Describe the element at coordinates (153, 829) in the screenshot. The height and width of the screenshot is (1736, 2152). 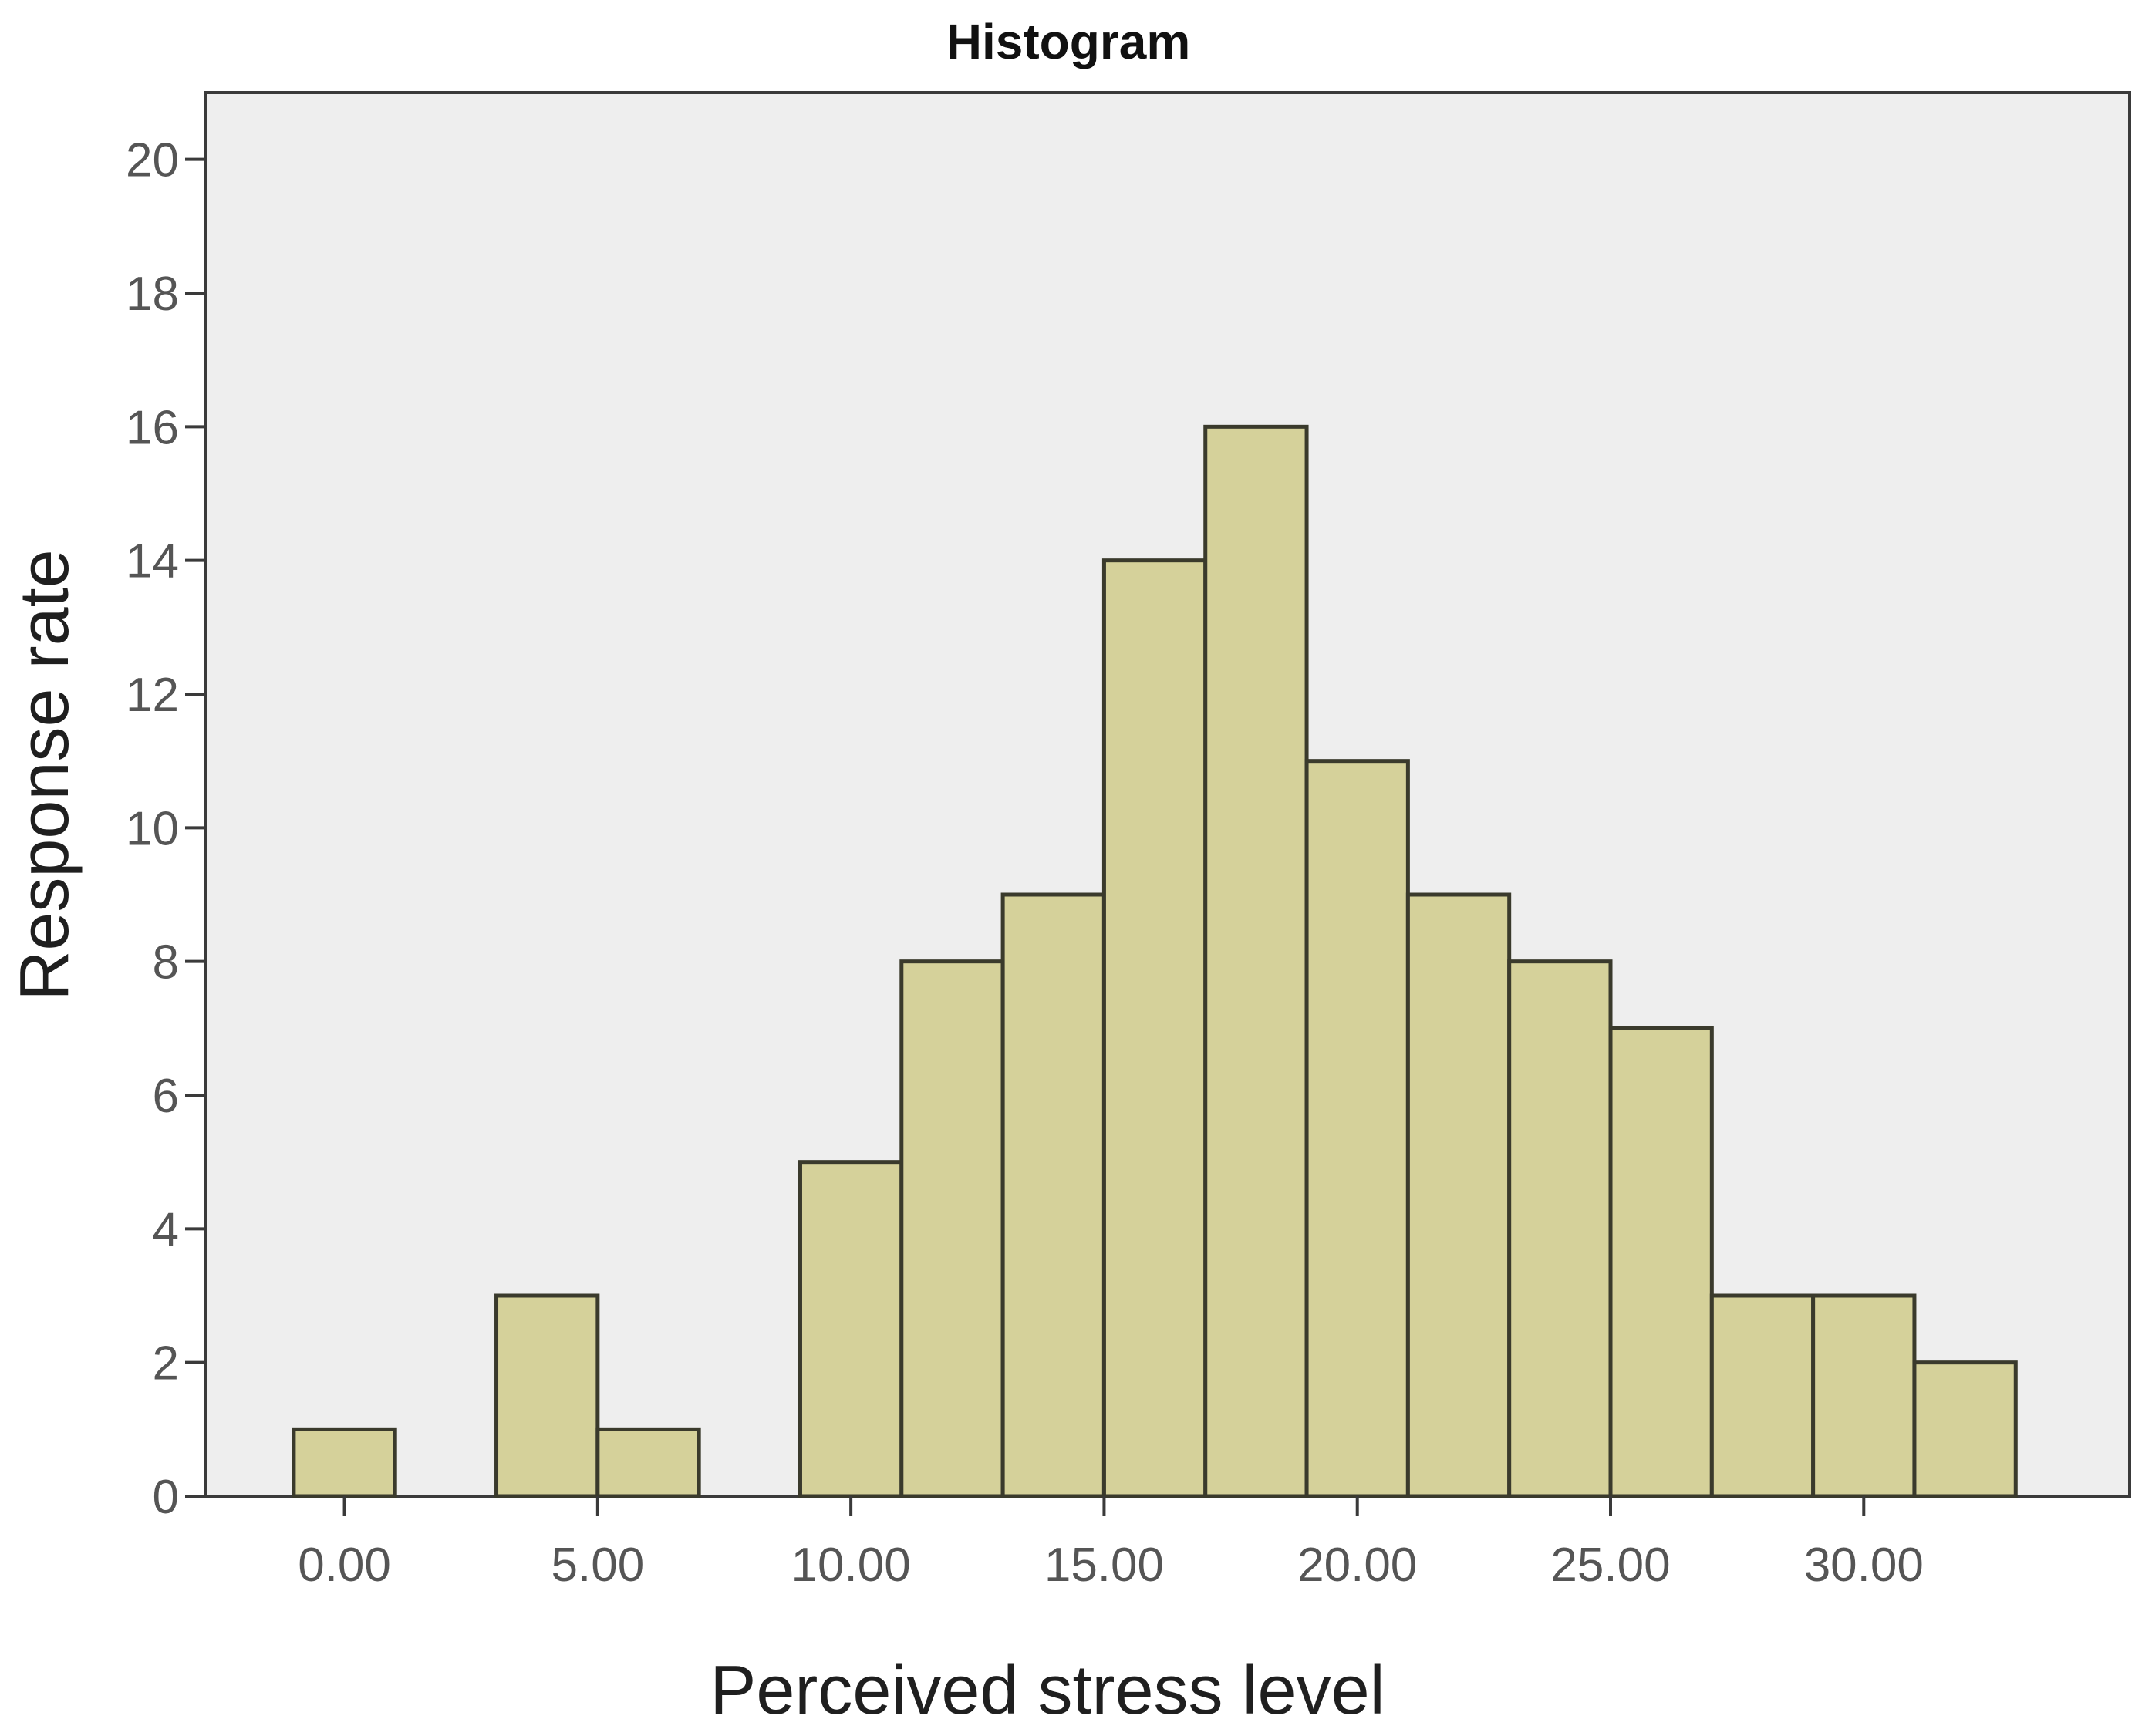
I see `y-tick-label: 10` at that location.